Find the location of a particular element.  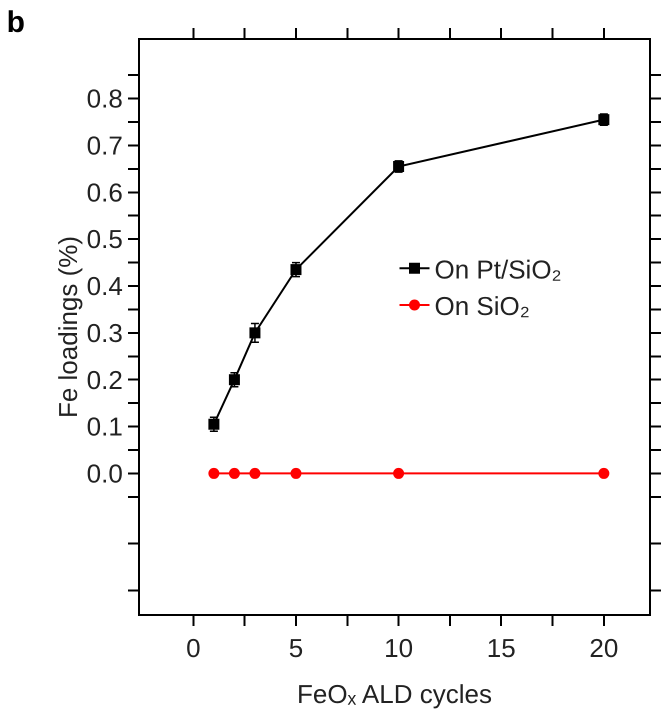

x-tick-label: 10 is located at coordinates (399, 648).